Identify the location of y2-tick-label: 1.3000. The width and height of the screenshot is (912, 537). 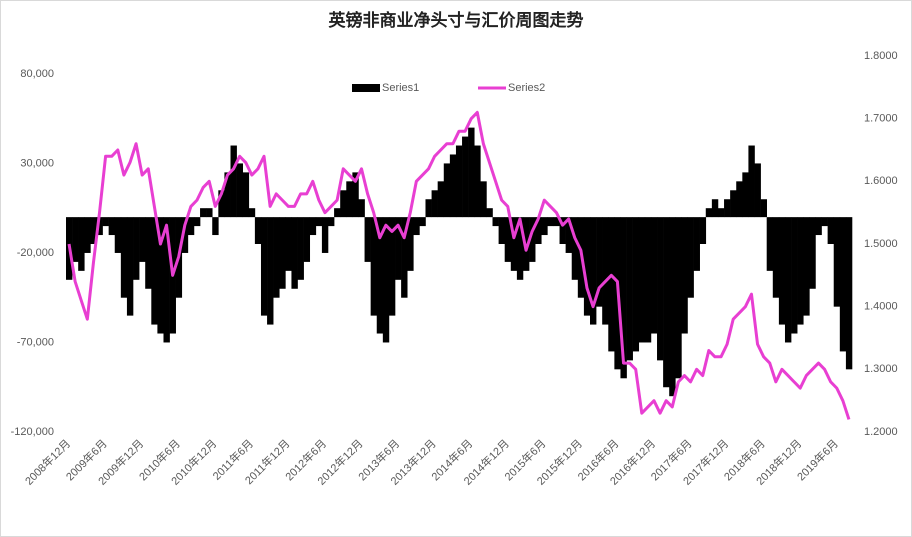
(881, 369).